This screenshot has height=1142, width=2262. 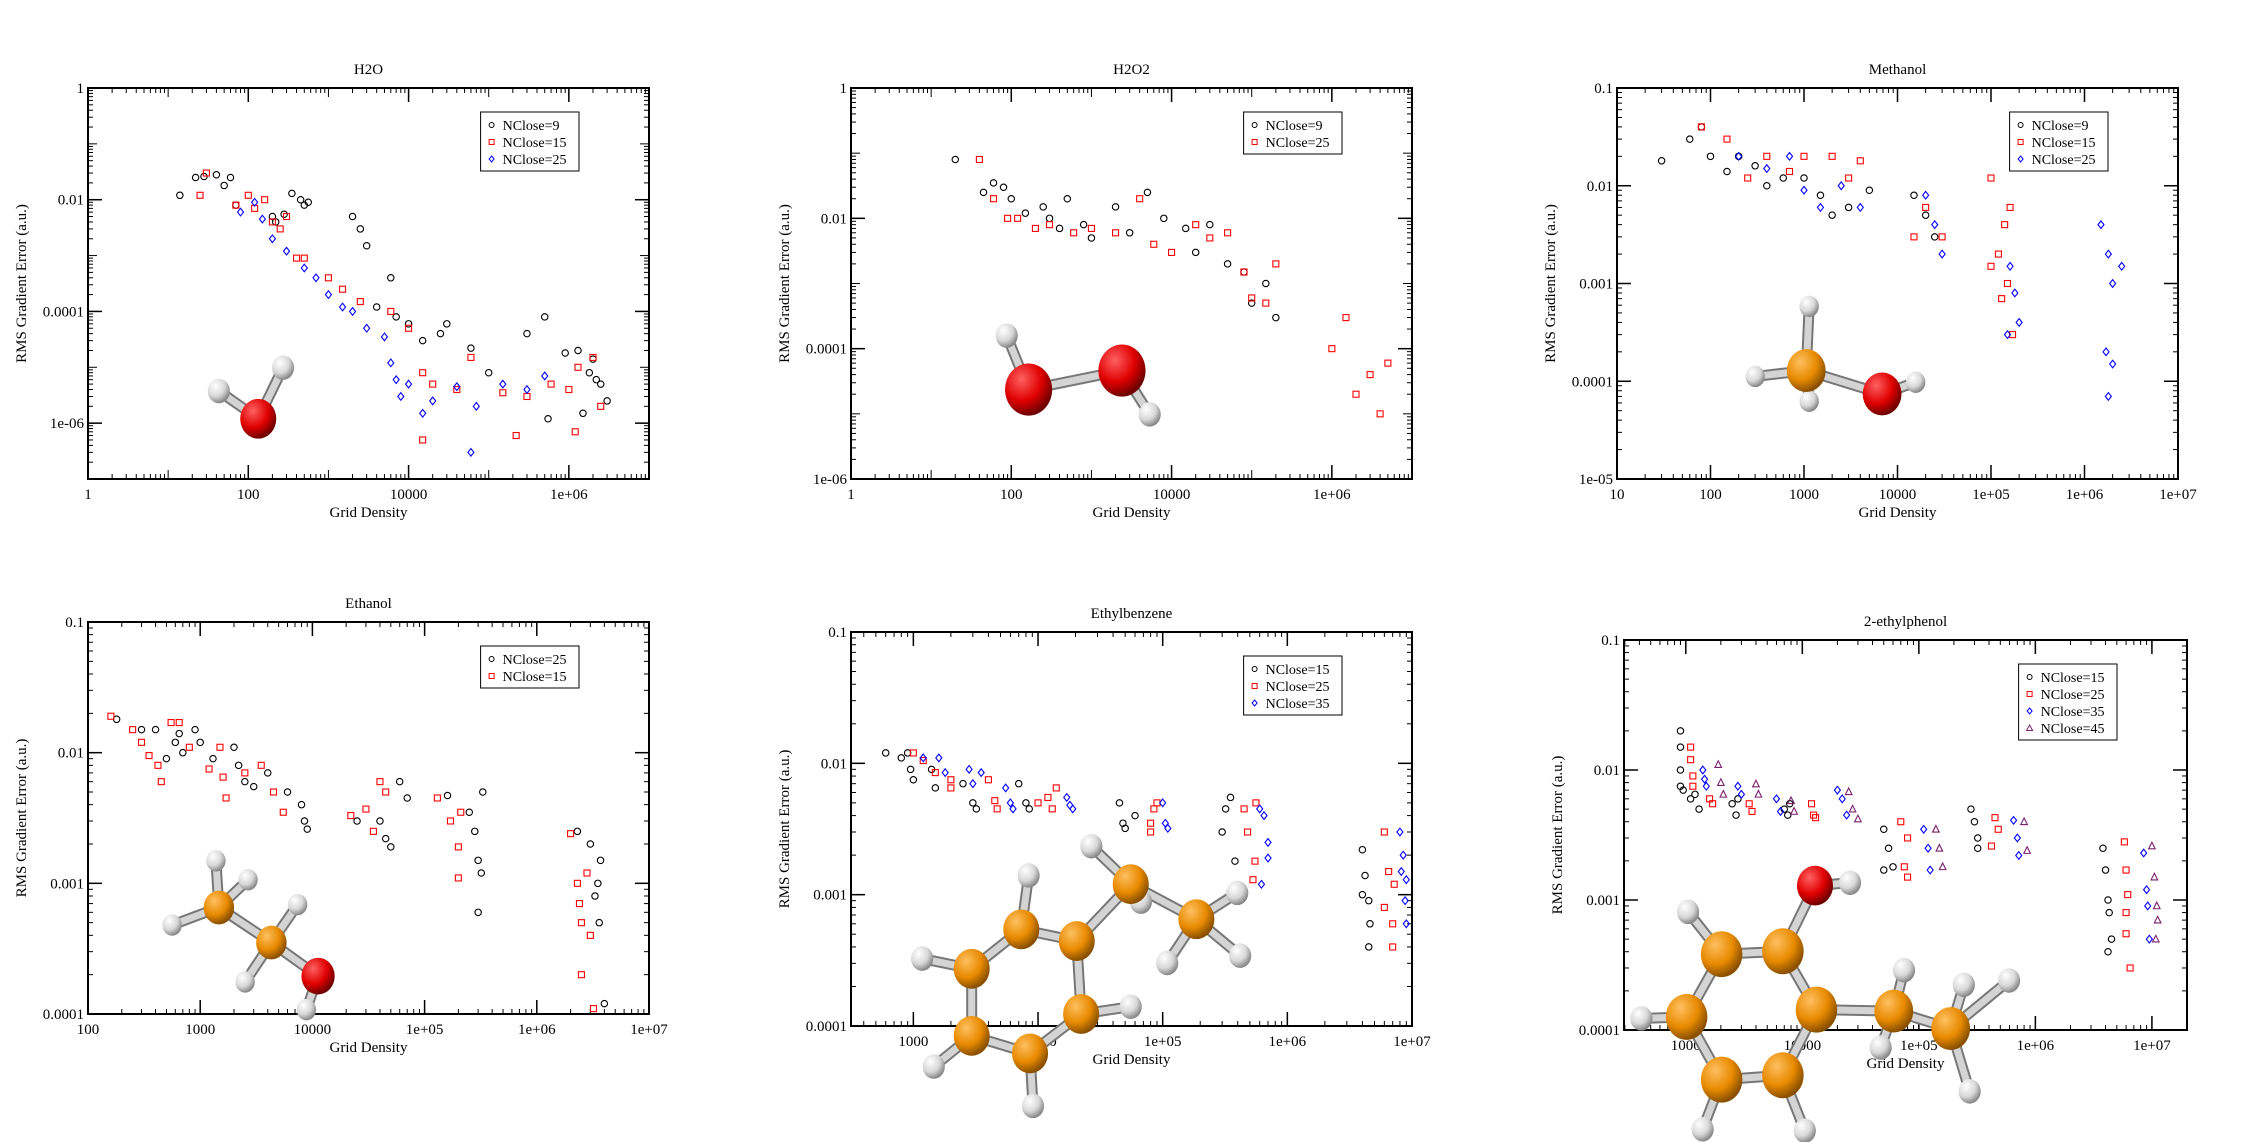 I want to click on y-tick-label: 0.0001, so click(x=63, y=312).